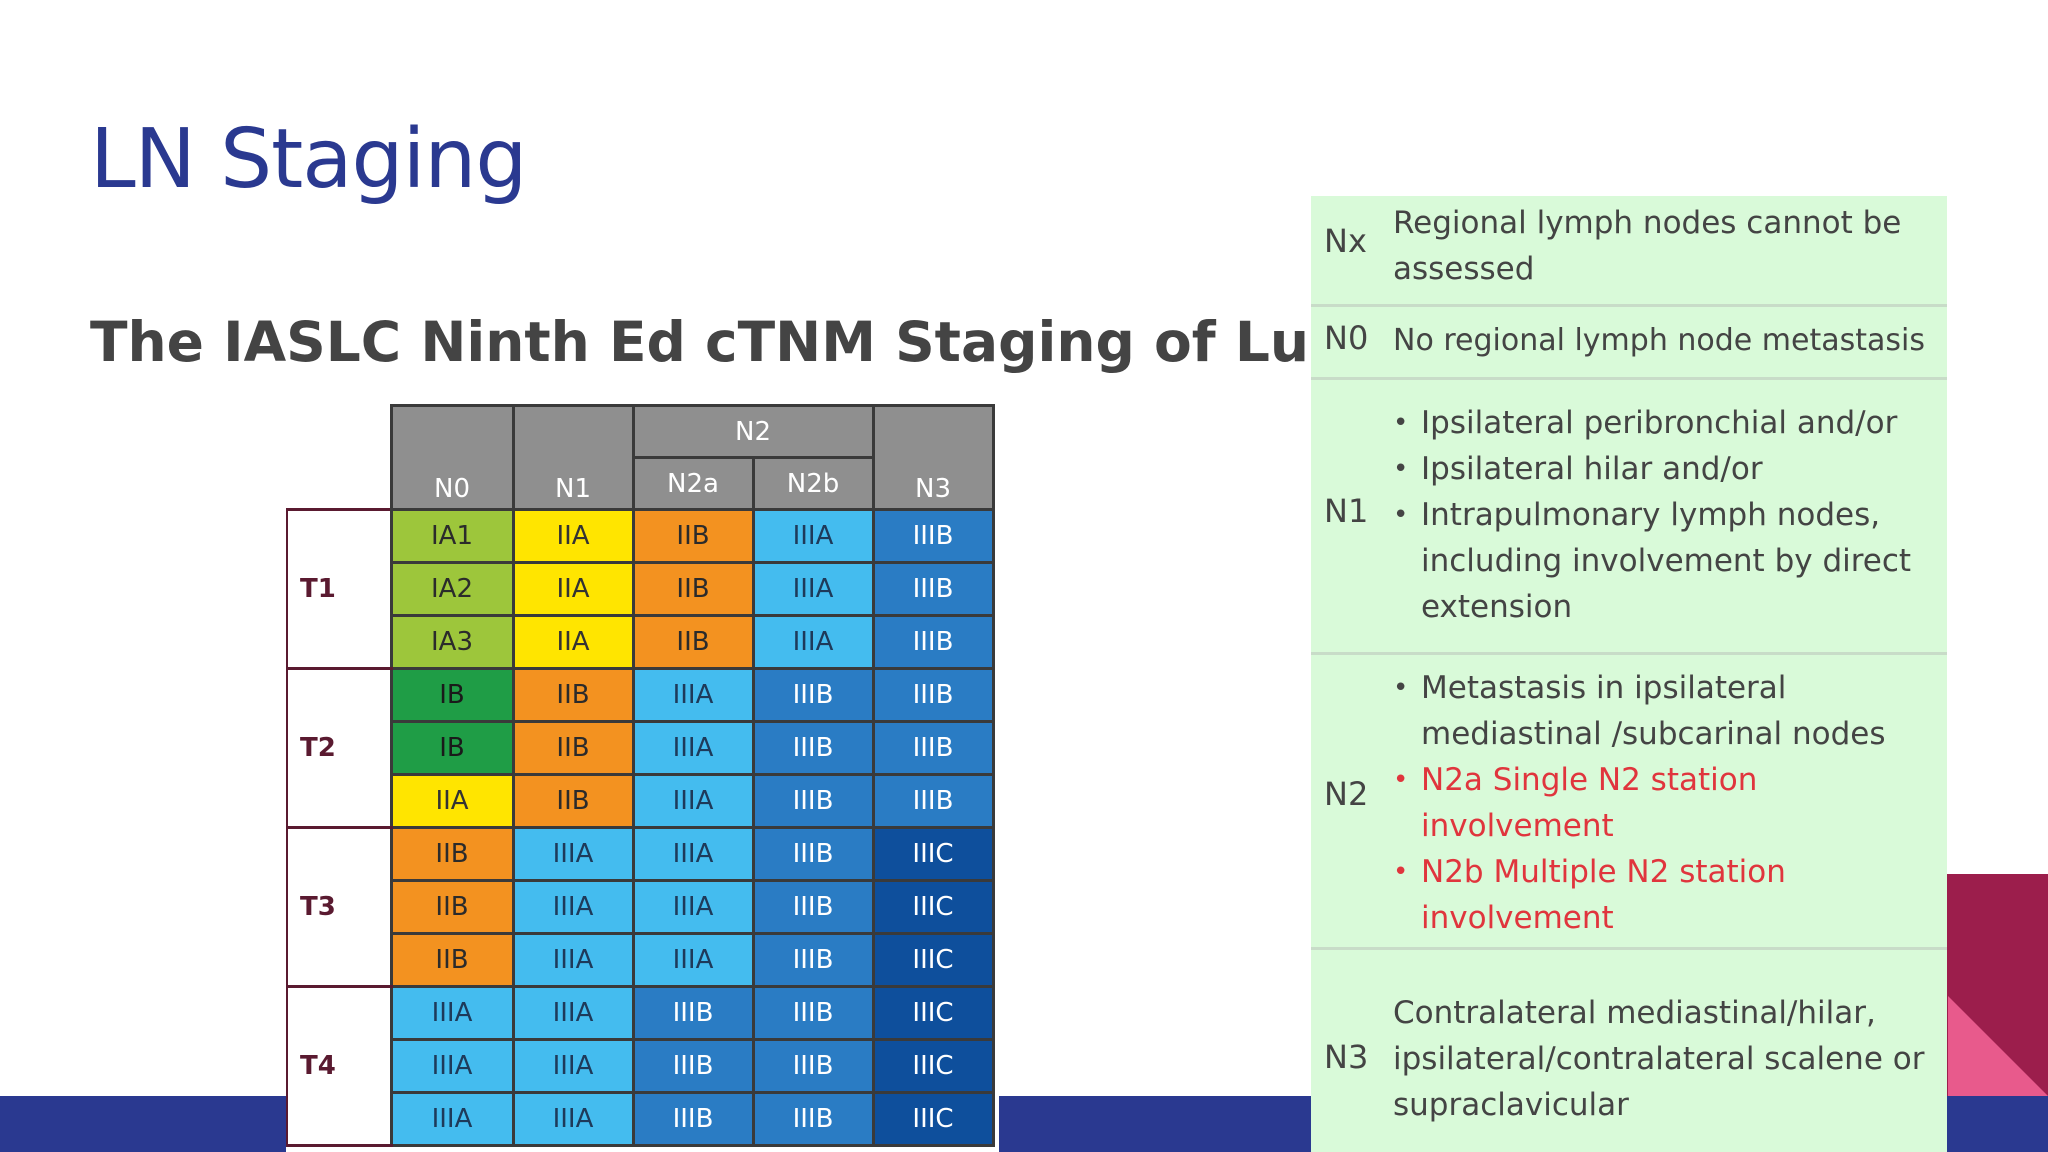 The width and height of the screenshot is (2048, 1152). What do you see at coordinates (1647, 246) in the screenshot?
I see `legend-text-nx: Regional lymph nodes cannot be assessed` at bounding box center [1647, 246].